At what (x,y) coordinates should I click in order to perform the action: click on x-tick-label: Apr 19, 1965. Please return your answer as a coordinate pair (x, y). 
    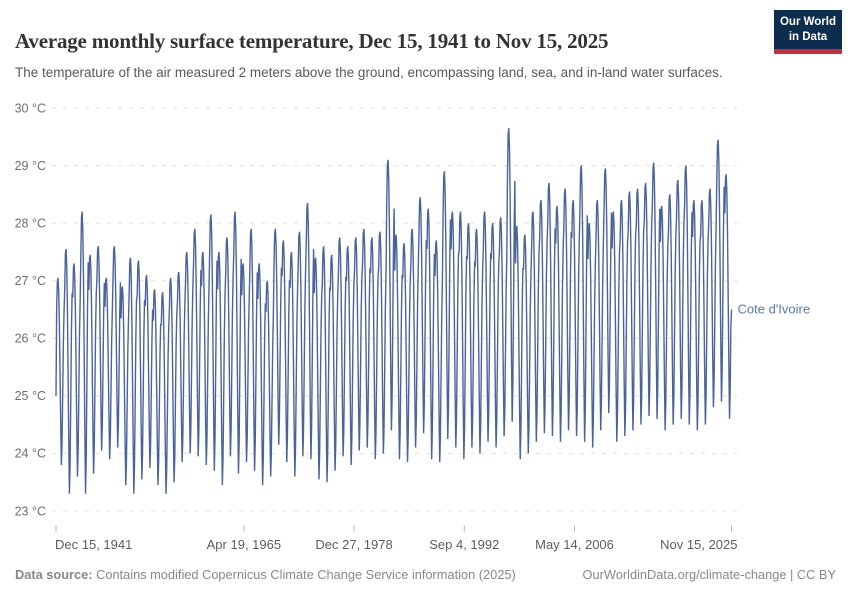
    Looking at the image, I should click on (244, 544).